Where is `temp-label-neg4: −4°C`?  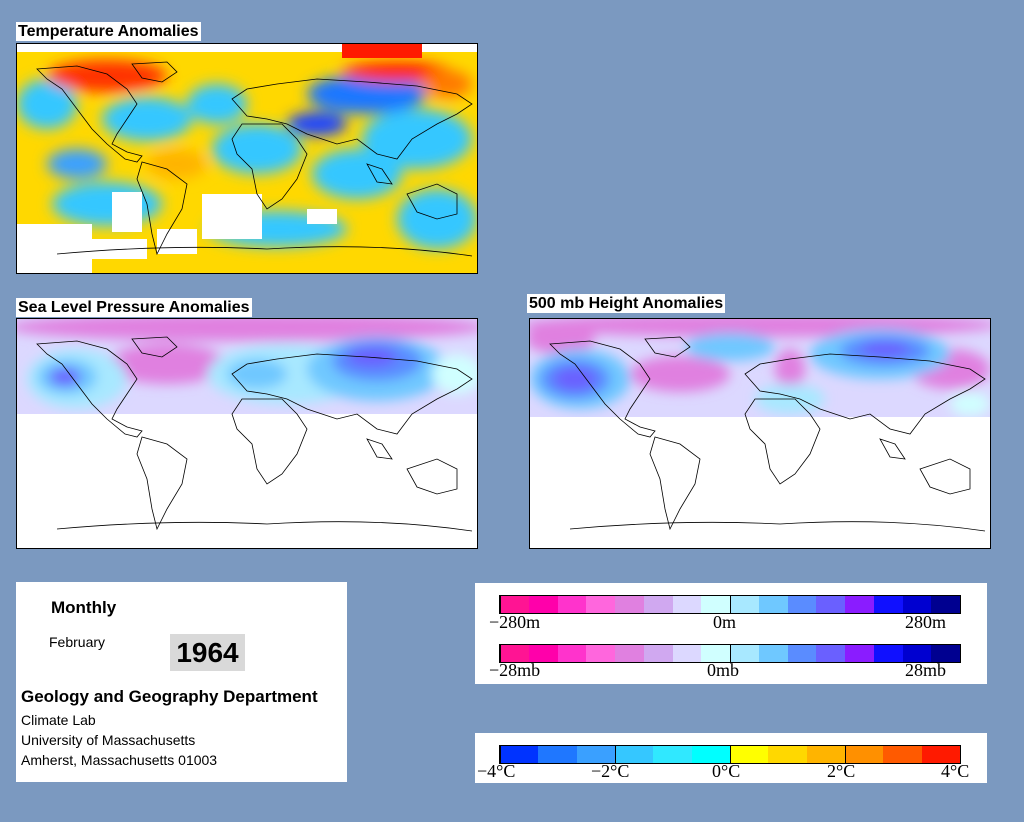
temp-label-neg4: −4°C is located at coordinates (496, 771).